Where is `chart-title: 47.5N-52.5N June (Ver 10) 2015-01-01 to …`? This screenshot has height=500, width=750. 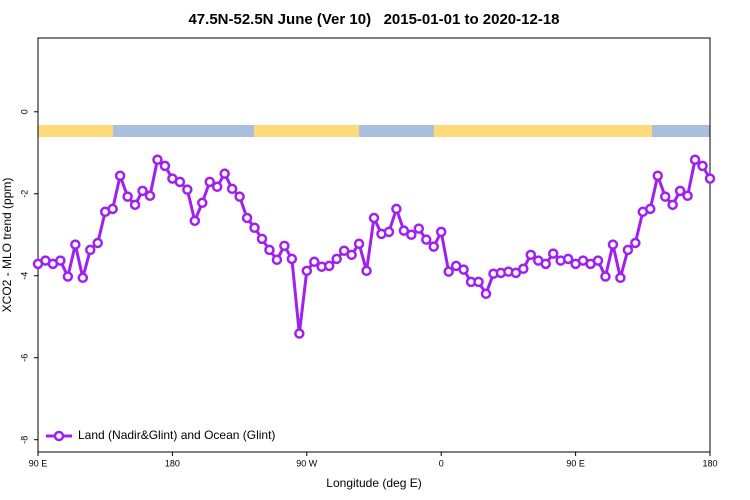 chart-title: 47.5N-52.5N June (Ver 10) 2015-01-01 to … is located at coordinates (373, 19).